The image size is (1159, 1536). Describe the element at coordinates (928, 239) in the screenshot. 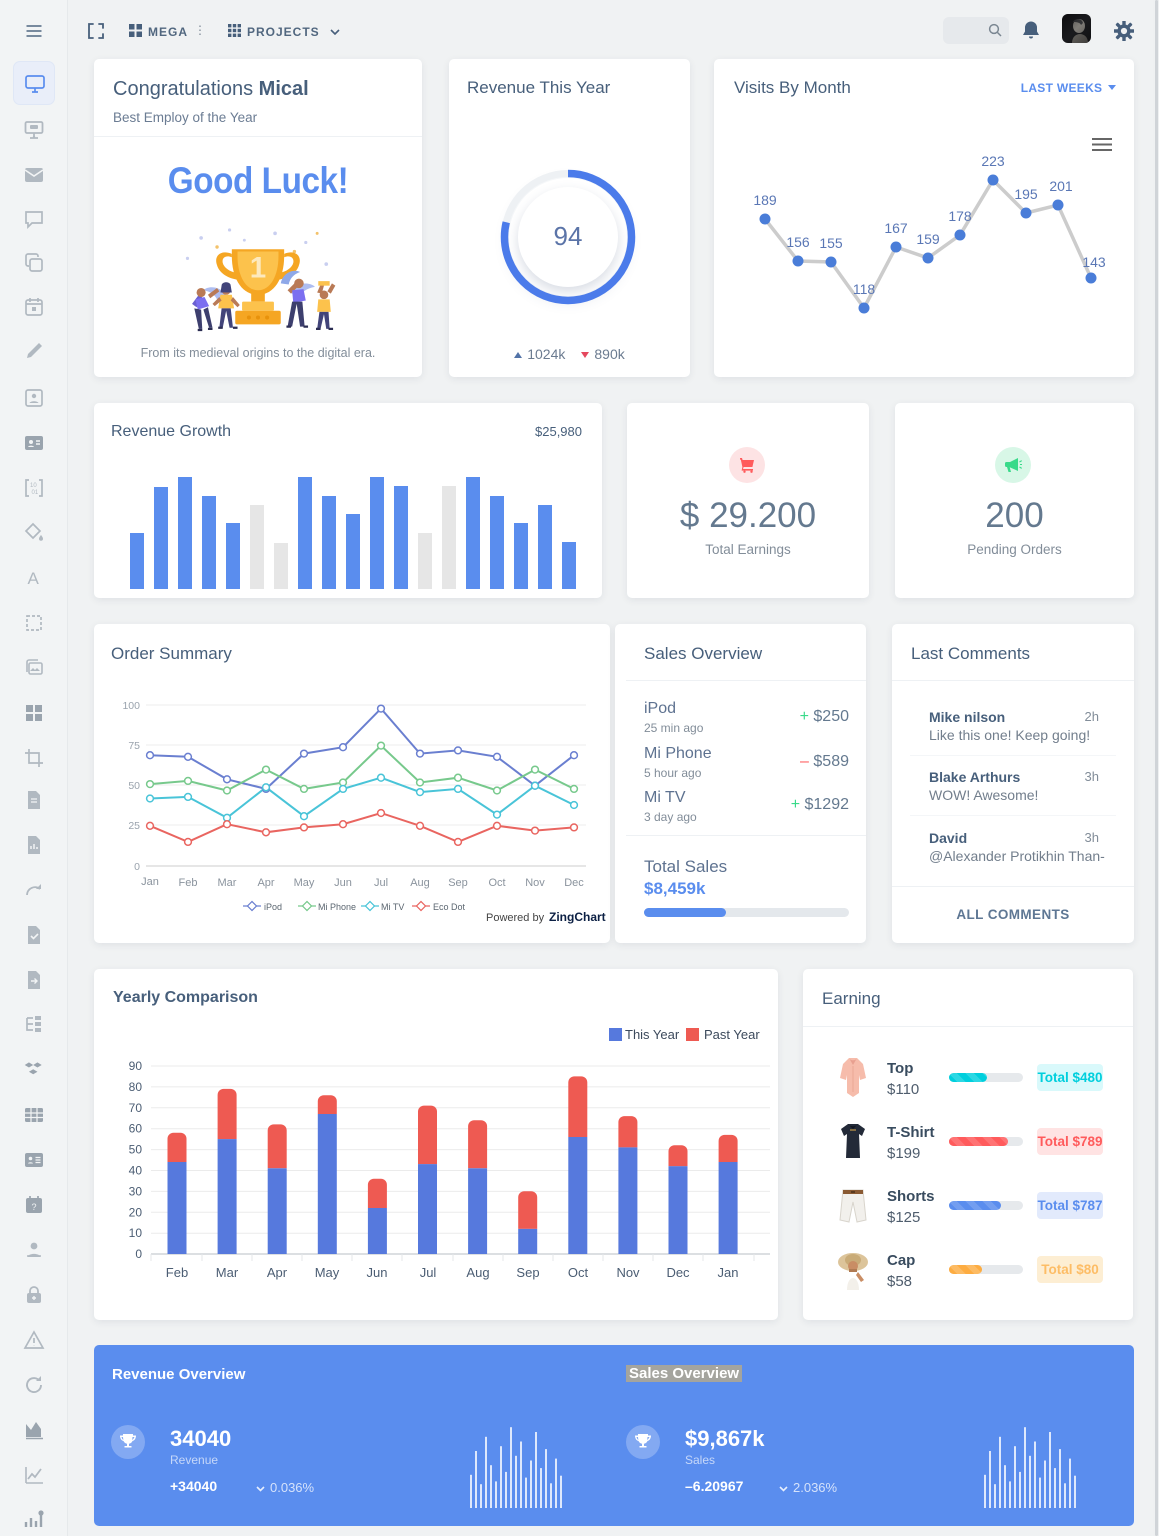

I see `svg-text: 159` at that location.